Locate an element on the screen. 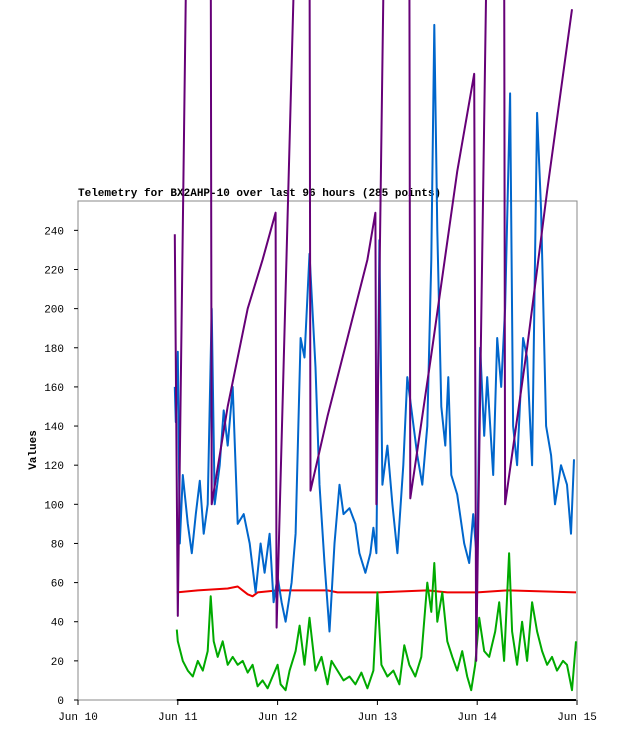  y-axis-label: Values is located at coordinates (34, 450).